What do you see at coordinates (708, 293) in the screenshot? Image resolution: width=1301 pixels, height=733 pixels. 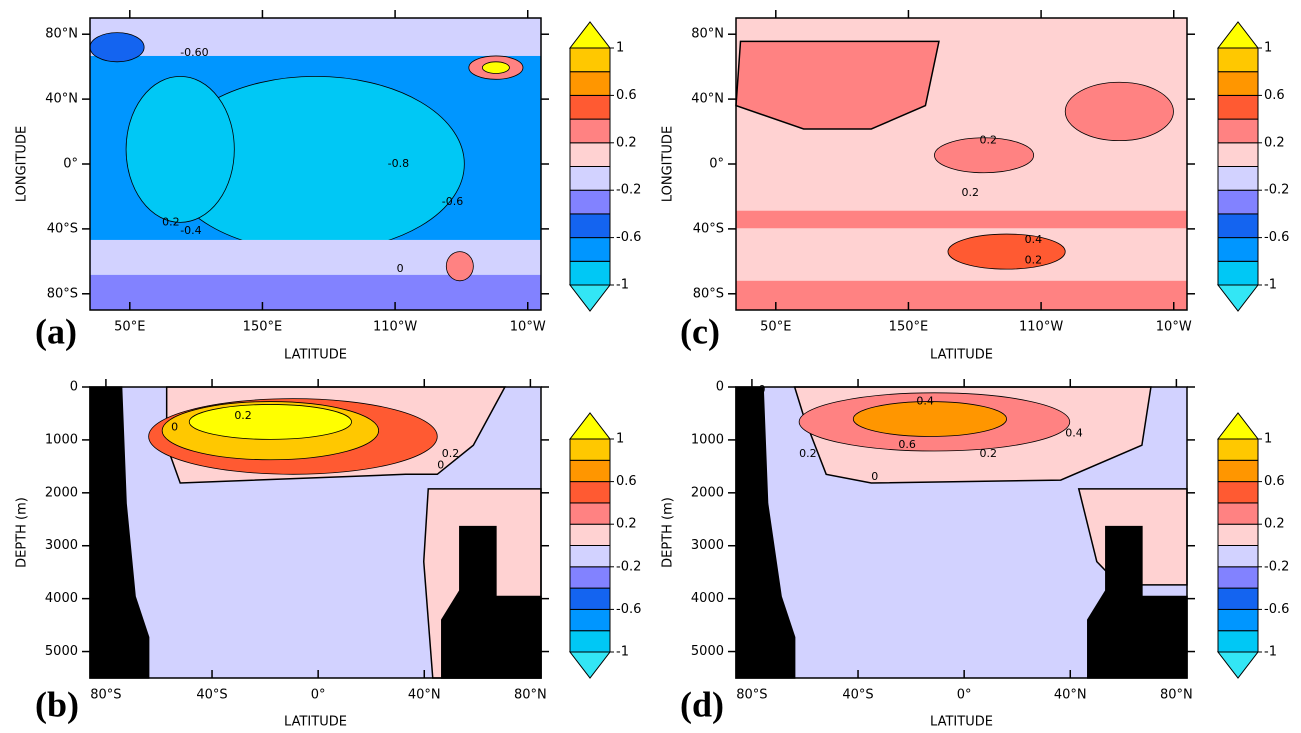 I see `y-tick-label: 80°S` at bounding box center [708, 293].